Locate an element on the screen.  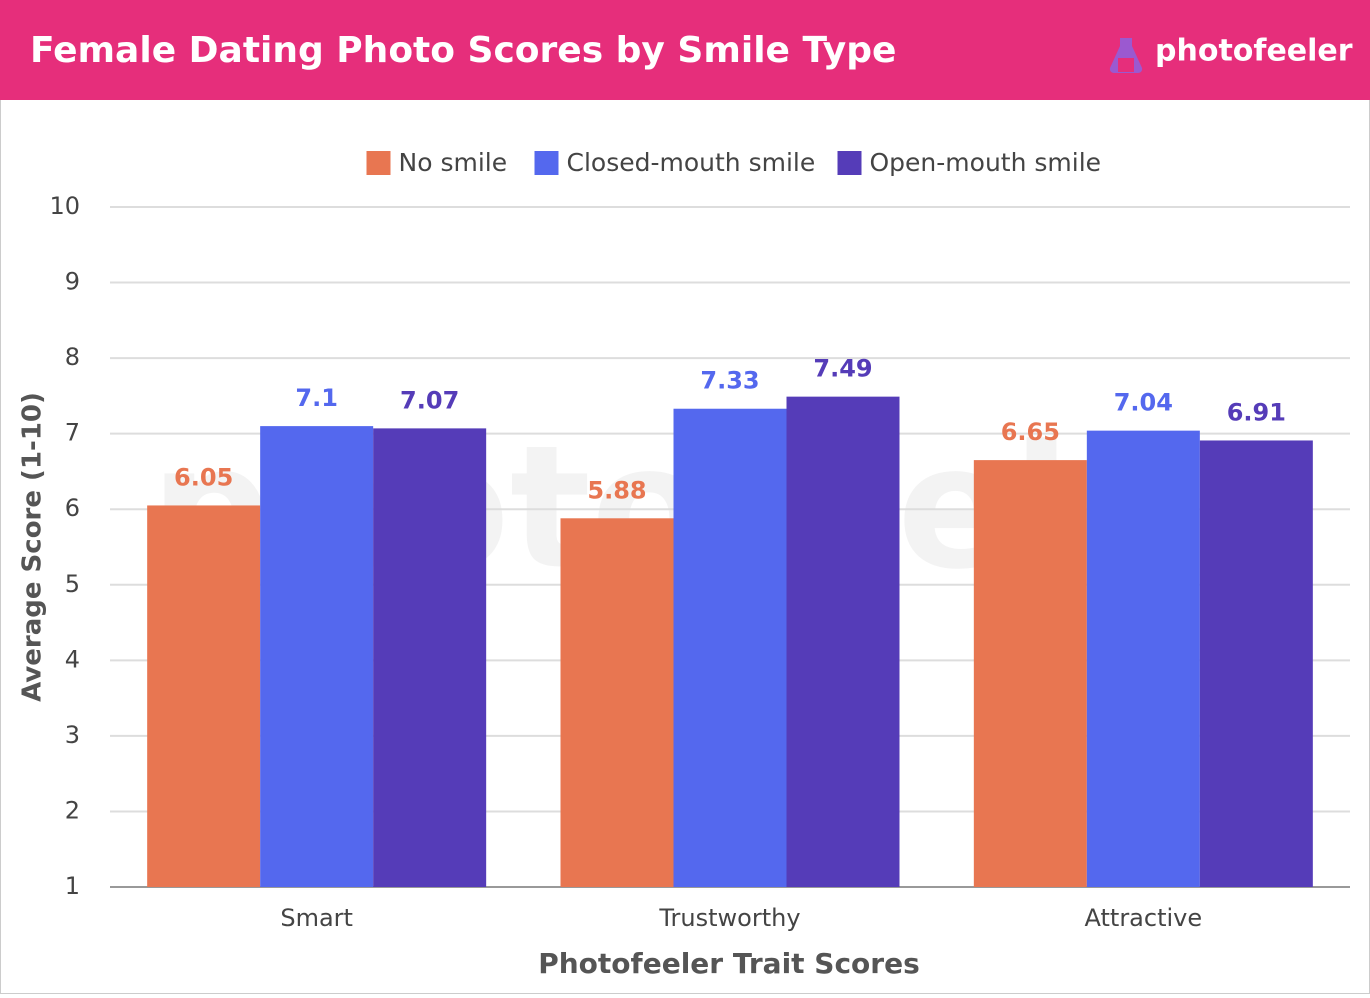
y-axis-title: Average Score (1-10) is located at coordinates (33, 547).